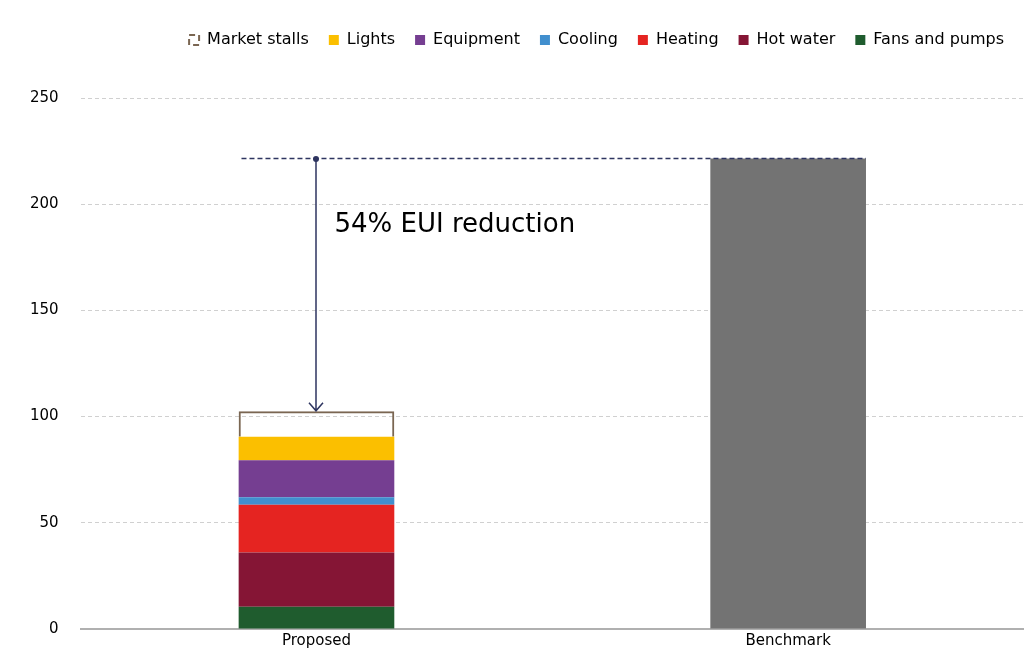 This screenshot has height=664, width=1024. I want to click on legend-label: Heating, so click(687, 39).